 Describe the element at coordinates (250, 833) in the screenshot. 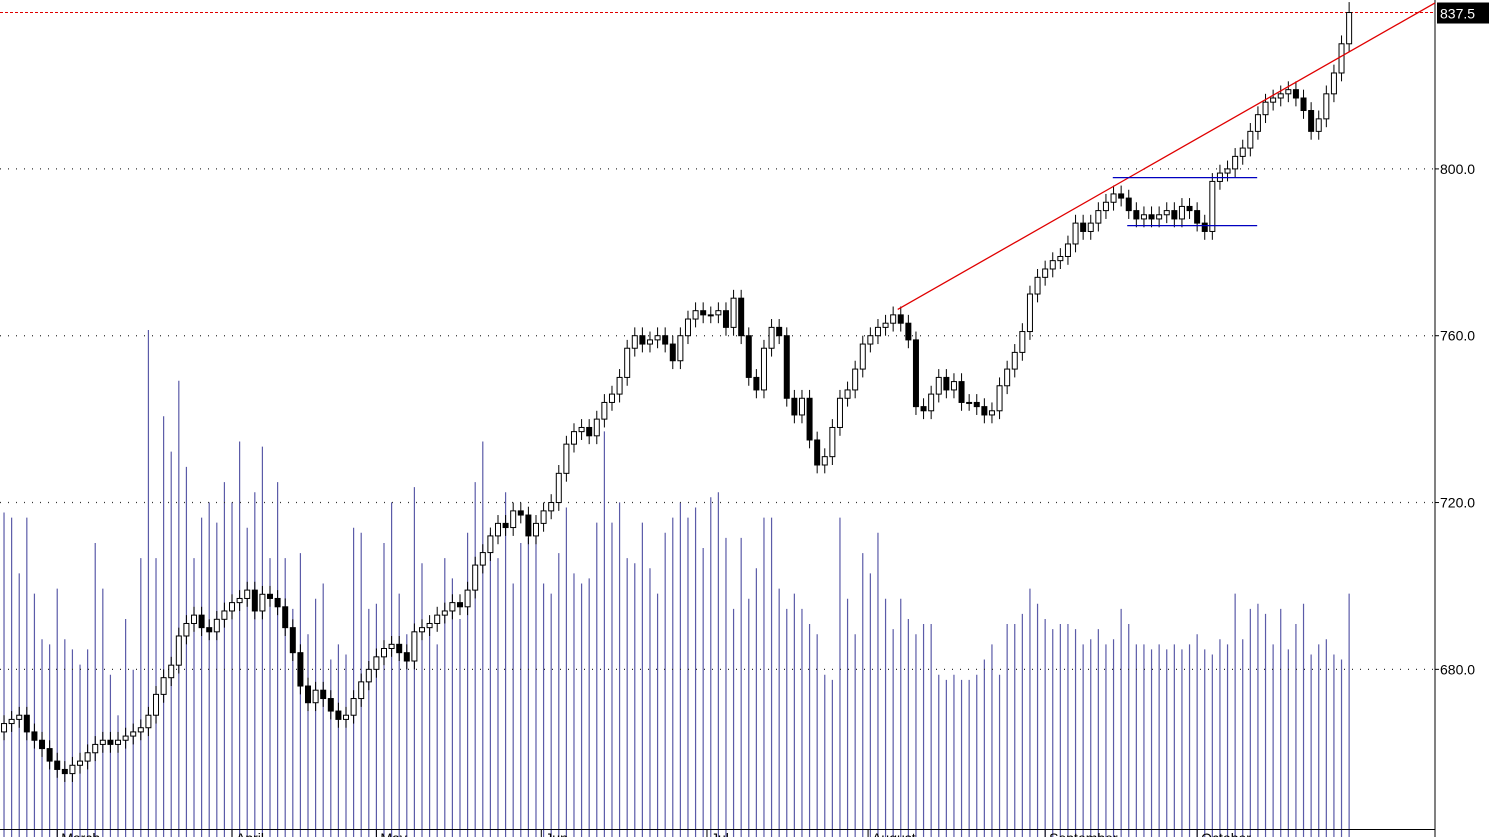

I see `x-tick-label: April` at that location.